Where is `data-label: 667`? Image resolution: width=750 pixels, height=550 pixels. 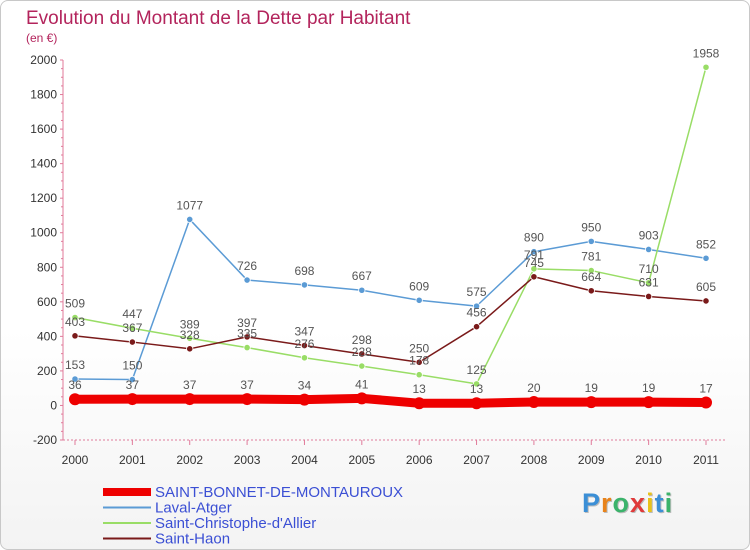 data-label: 667 is located at coordinates (362, 276).